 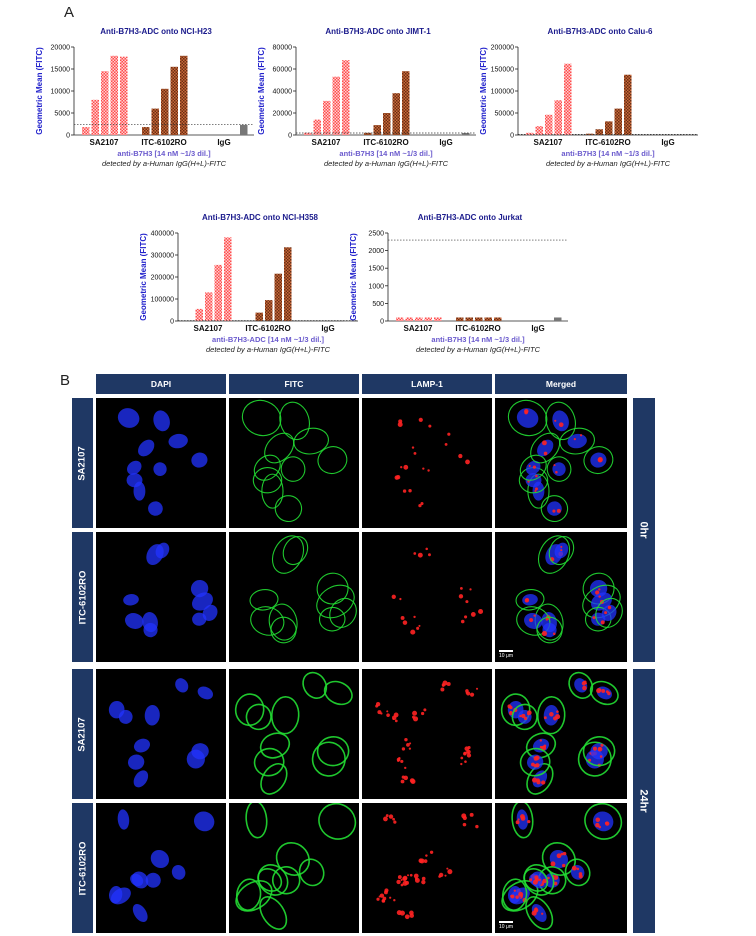 What do you see at coordinates (561, 384) in the screenshot?
I see `col-header-merged: Merged` at bounding box center [561, 384].